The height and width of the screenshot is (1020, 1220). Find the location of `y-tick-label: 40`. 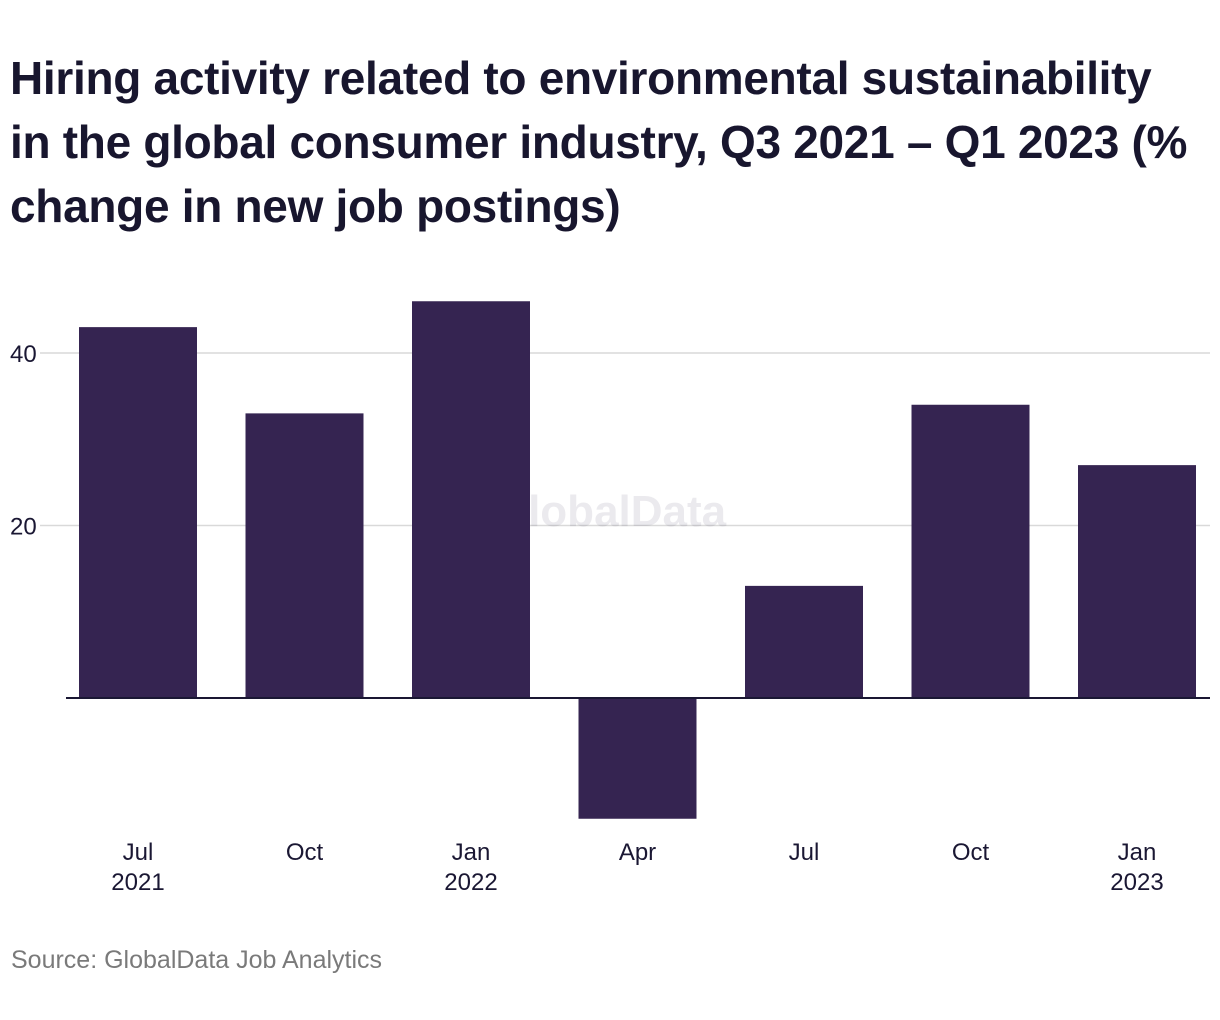

y-tick-label: 40 is located at coordinates (23, 354).